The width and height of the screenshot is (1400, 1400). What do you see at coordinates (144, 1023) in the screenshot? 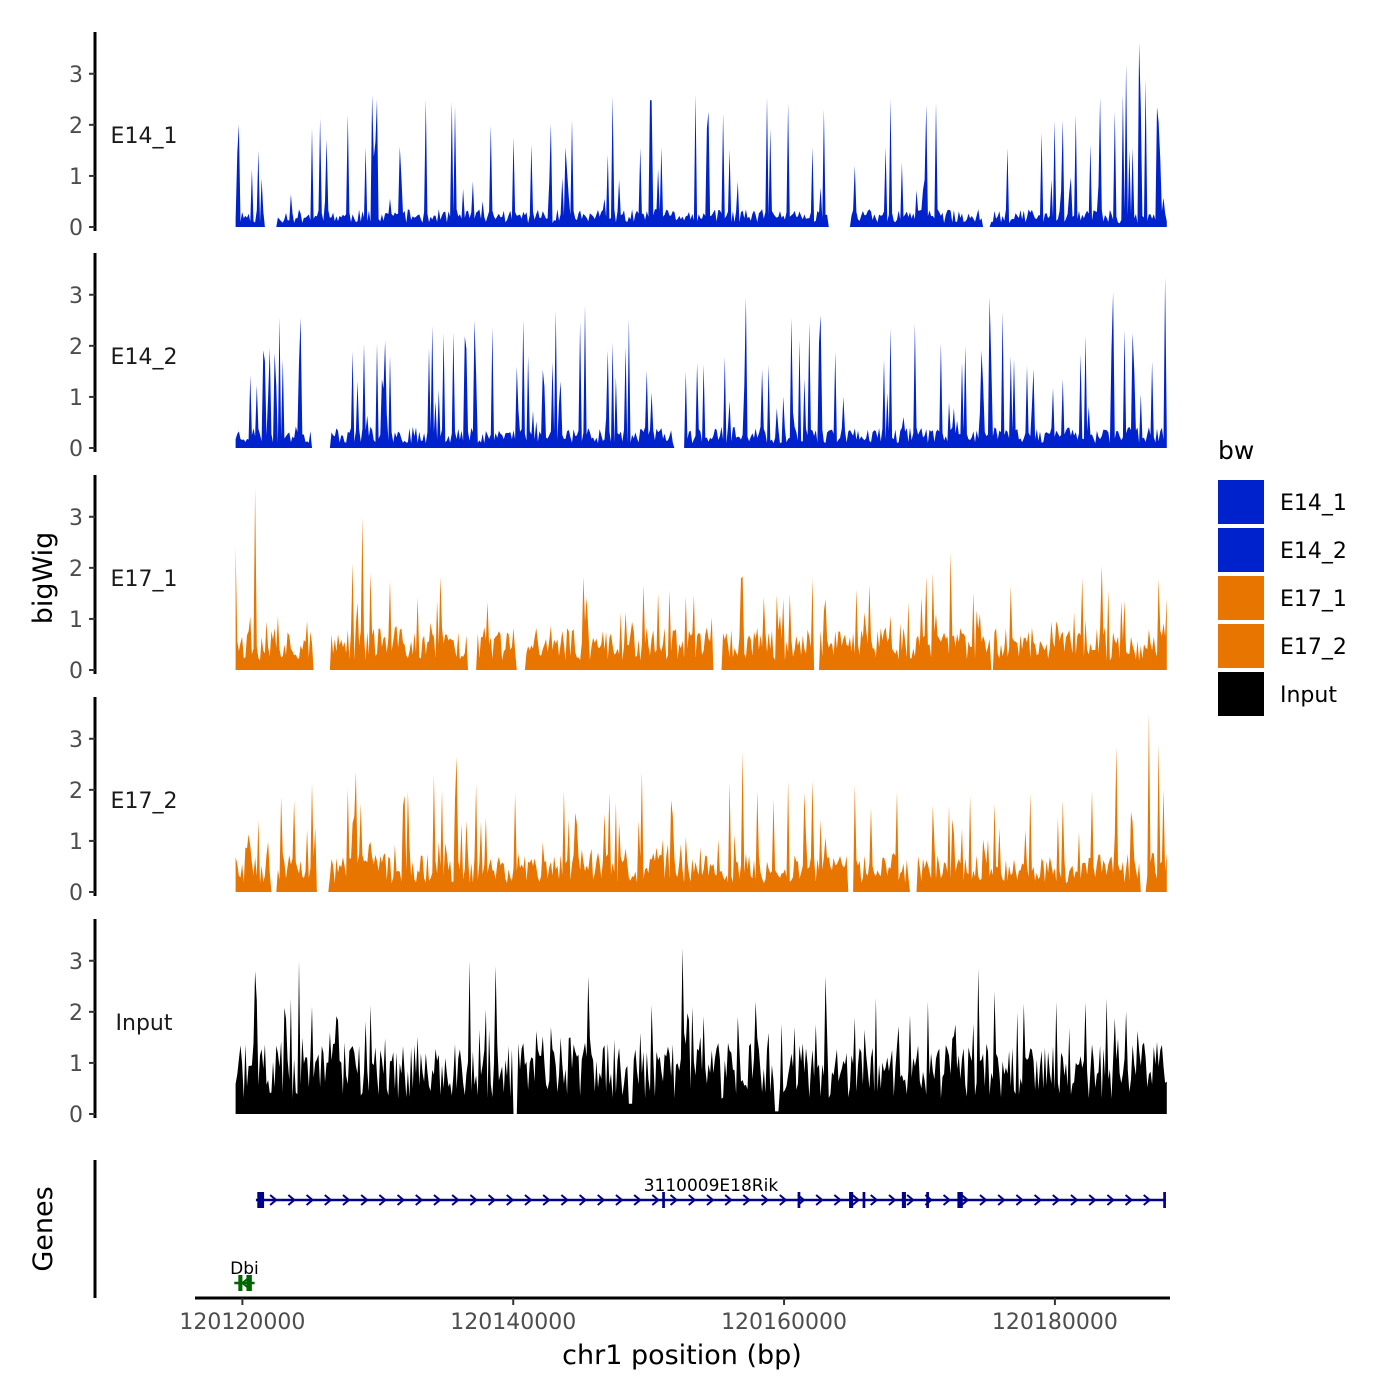
I see `track-label-Input: Input` at bounding box center [144, 1023].